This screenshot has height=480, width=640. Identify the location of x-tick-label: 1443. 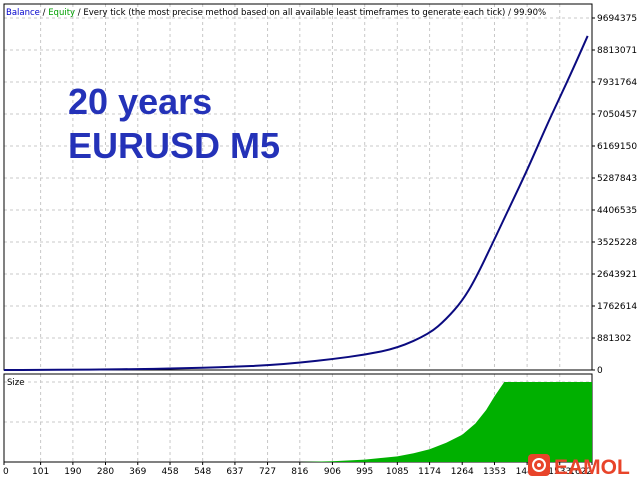
(527, 472).